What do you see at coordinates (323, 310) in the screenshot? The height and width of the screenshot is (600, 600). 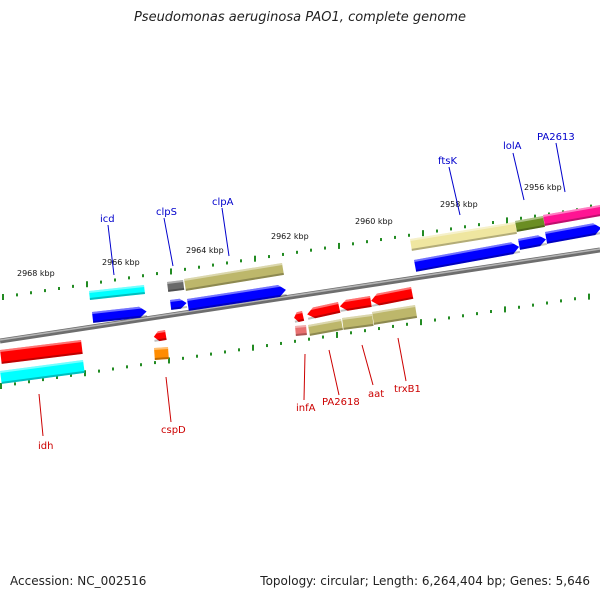 I see `gene-PA2618` at bounding box center [323, 310].